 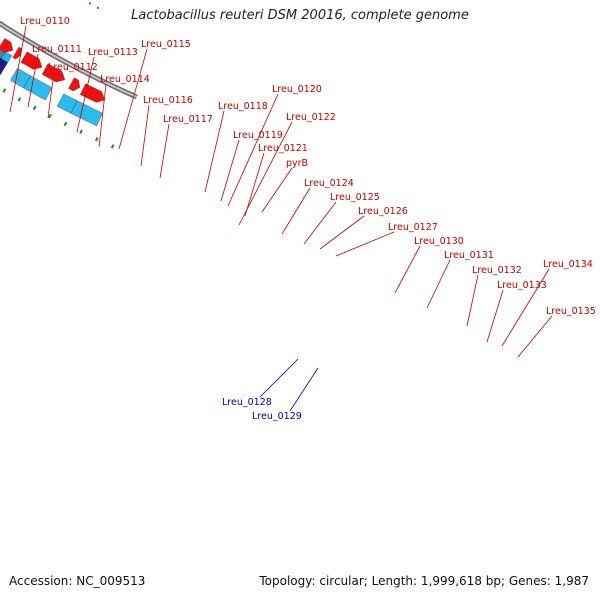 What do you see at coordinates (497, 270) in the screenshot?
I see `gene-label-forward: Lreu_0132` at bounding box center [497, 270].